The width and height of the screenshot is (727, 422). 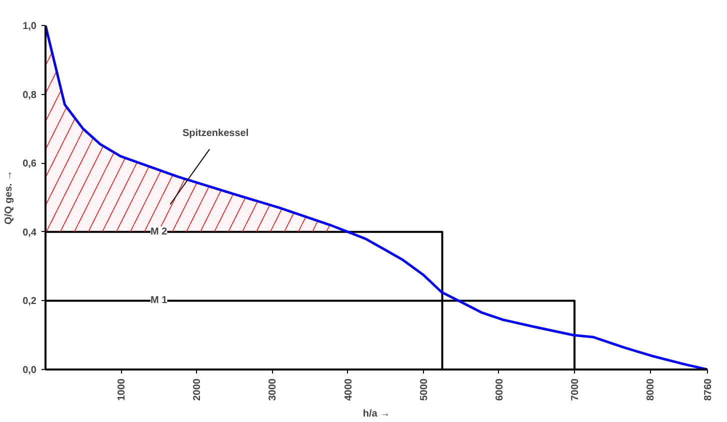 What do you see at coordinates (215, 134) in the screenshot?
I see `annotation: Spitzenkessel` at bounding box center [215, 134].